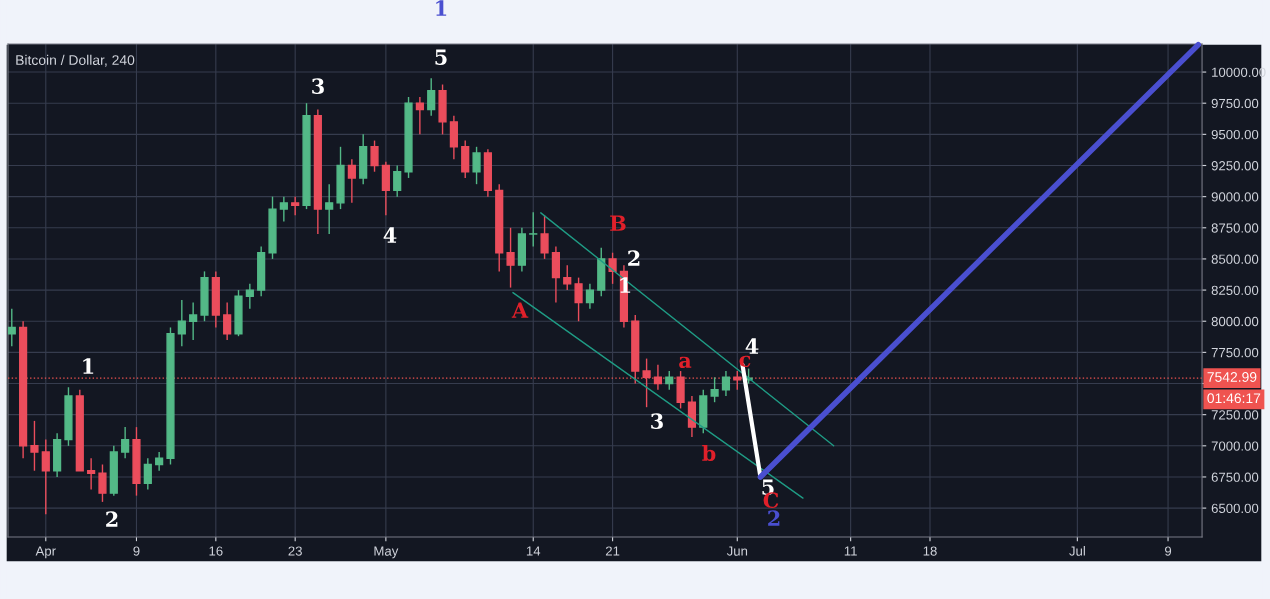 This screenshot has width=1270, height=599. I want to click on annotation: 1, so click(88, 366).